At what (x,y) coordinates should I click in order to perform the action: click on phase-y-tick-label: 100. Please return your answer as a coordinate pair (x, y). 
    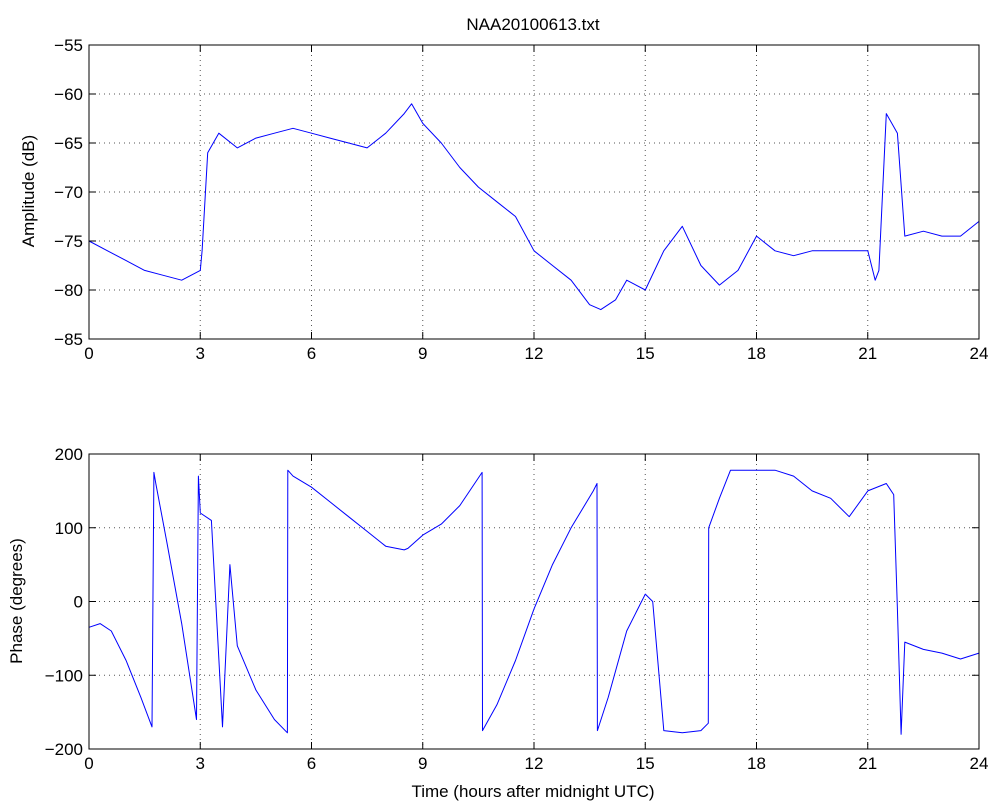
    Looking at the image, I should click on (69, 528).